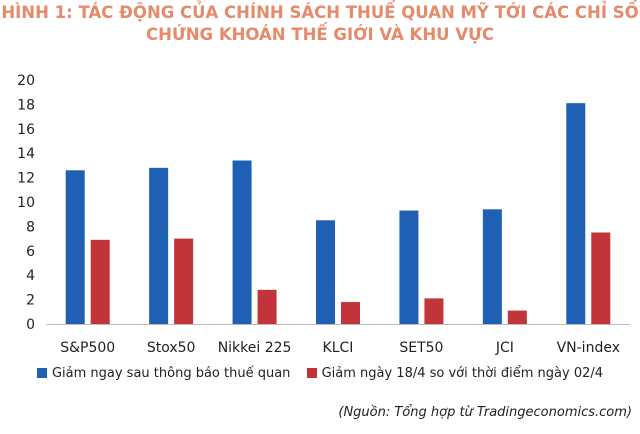 Image resolution: width=640 pixels, height=434 pixels. I want to click on y-axis-ticks: 0 2 4 6 8 10 12 14 16 18 20, so click(26, 203).